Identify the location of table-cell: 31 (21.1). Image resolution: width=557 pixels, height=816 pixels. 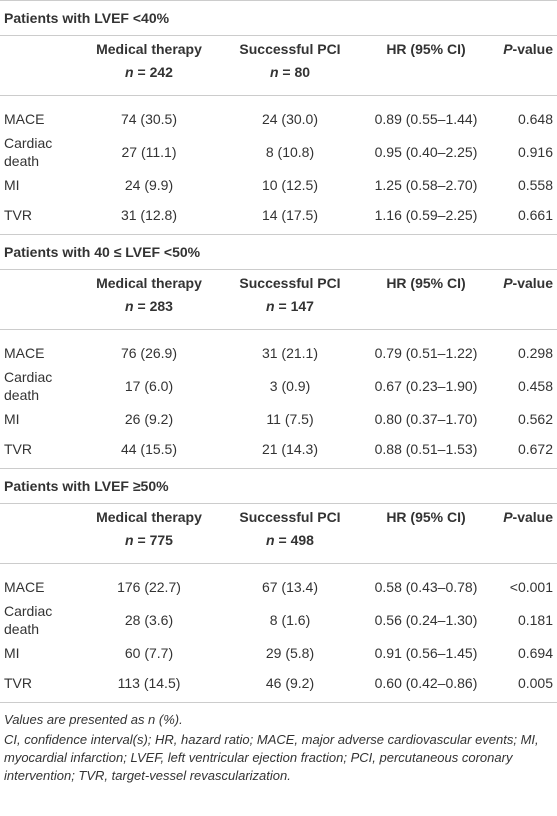
(290, 353).